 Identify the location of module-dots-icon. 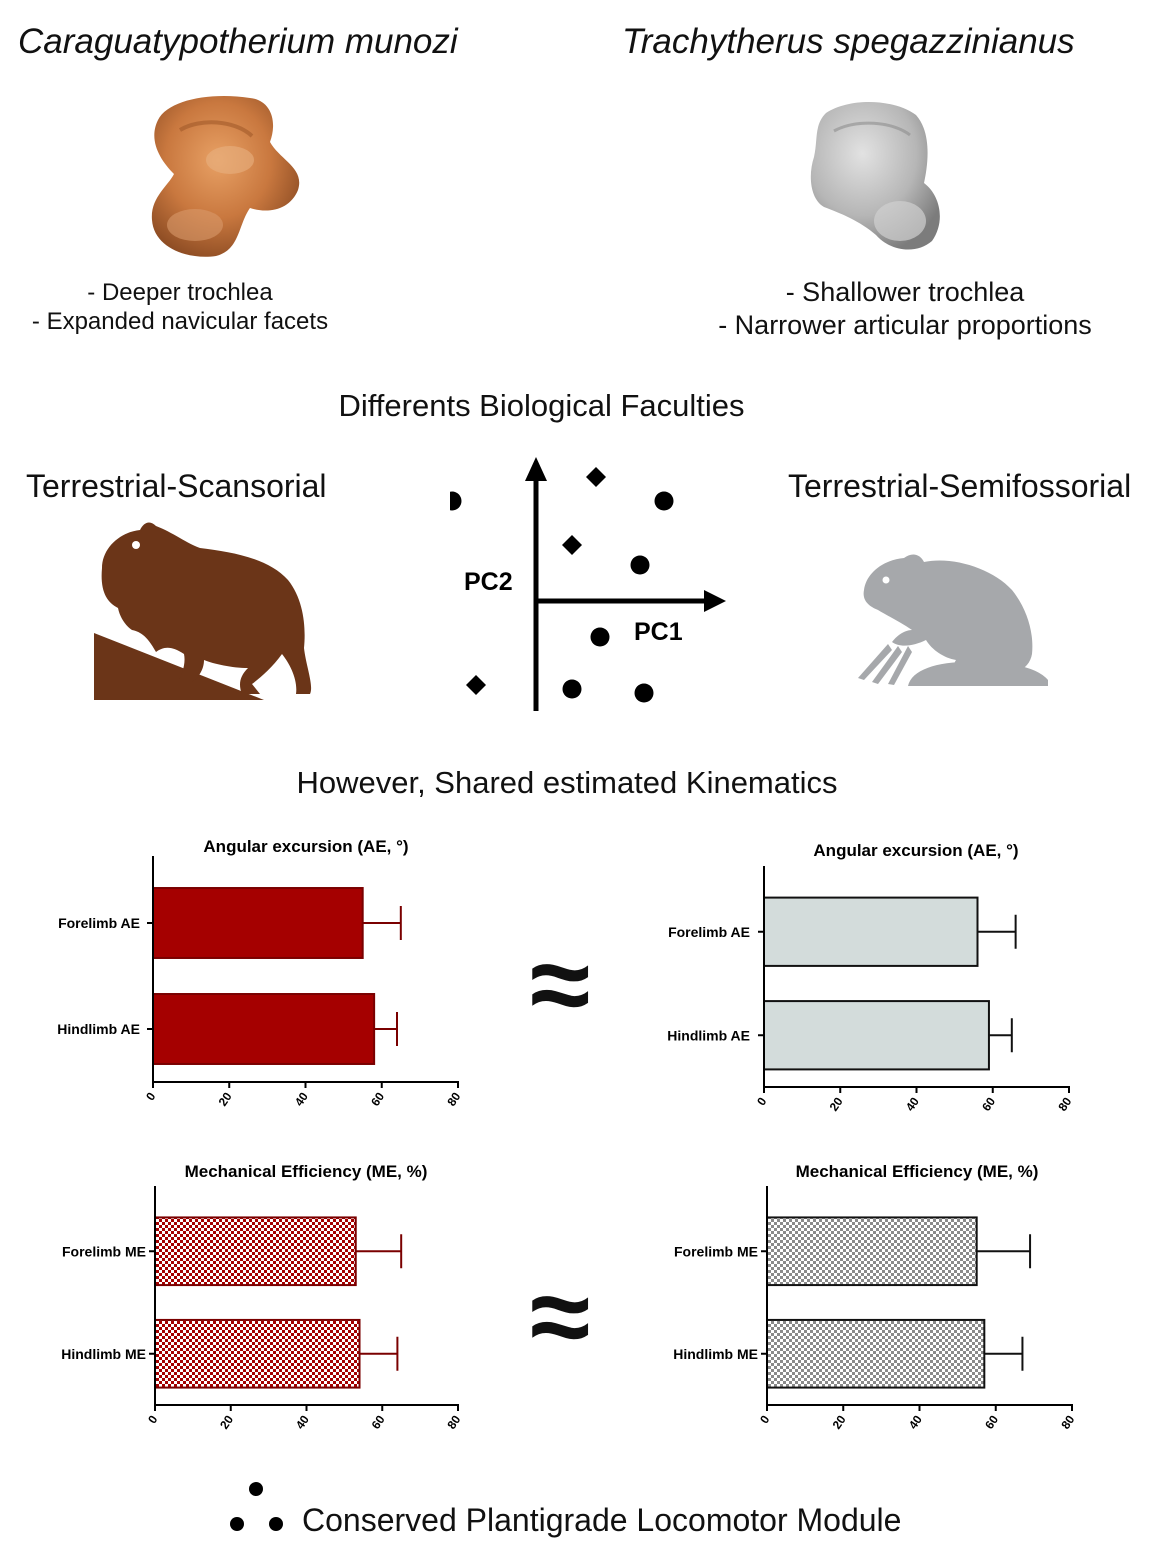
(256, 1506).